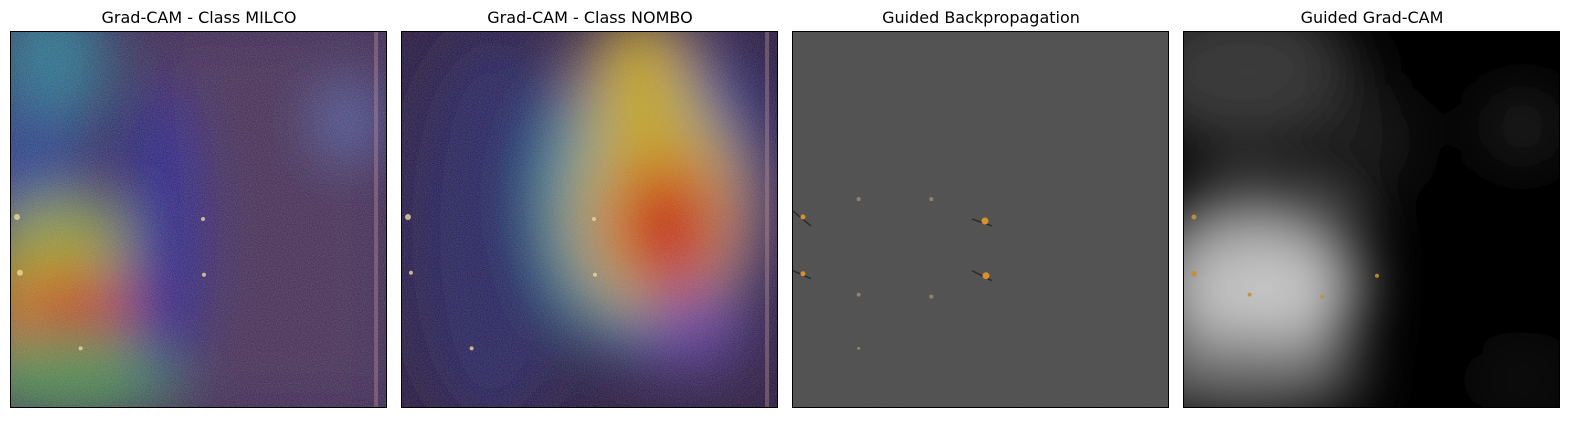 The image size is (1589, 423). Describe the element at coordinates (199, 17) in the screenshot. I see `panel-title: Grad-CAM - Class MILCO` at that location.